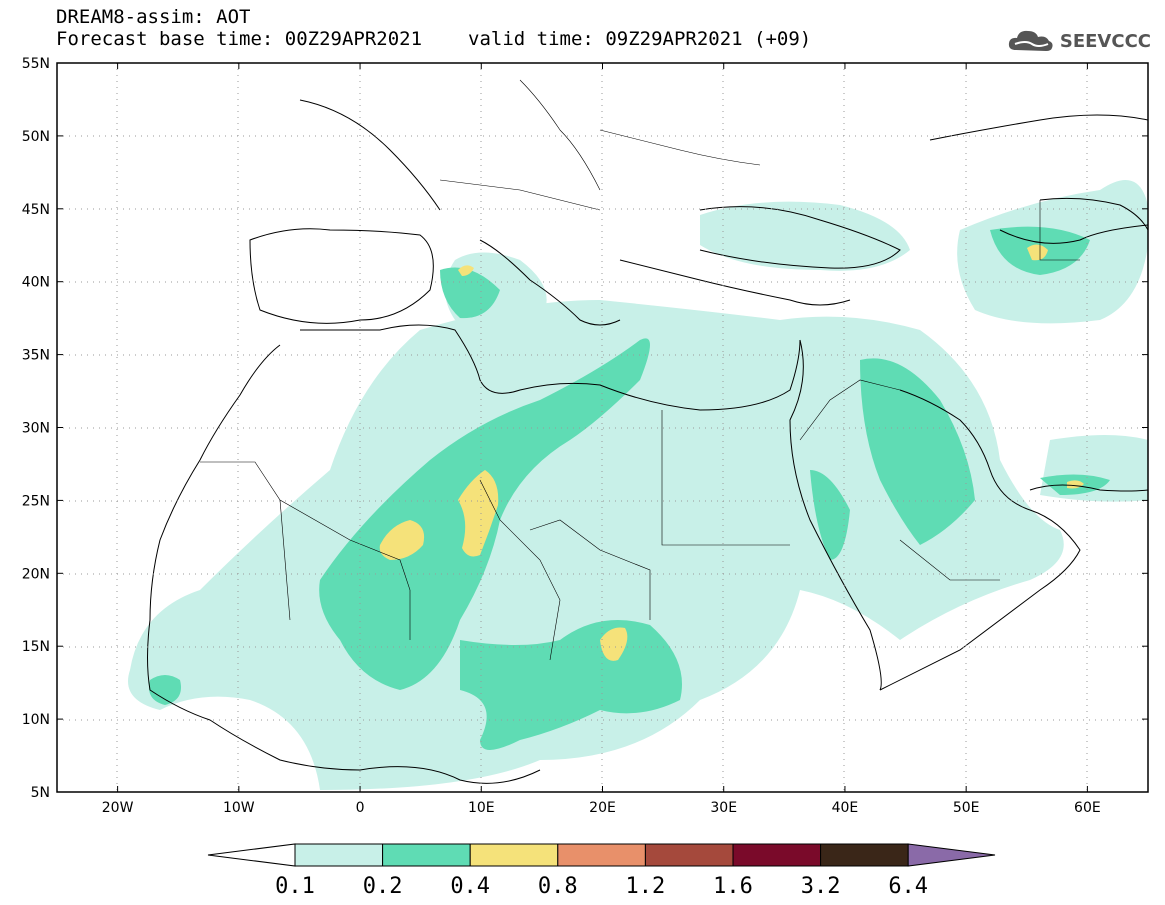  I want to click on colorbar-level-label: 0.1, so click(295, 886).